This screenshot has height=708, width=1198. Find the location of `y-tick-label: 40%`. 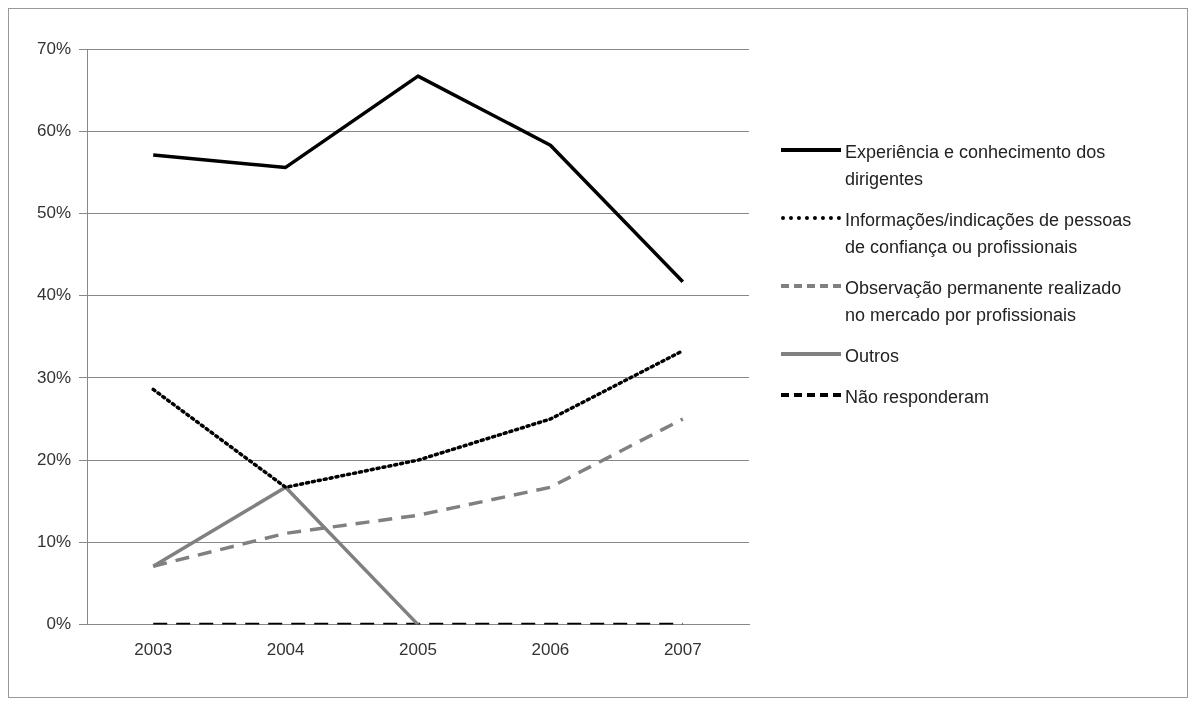

y-tick-label: 40% is located at coordinates (54, 295).